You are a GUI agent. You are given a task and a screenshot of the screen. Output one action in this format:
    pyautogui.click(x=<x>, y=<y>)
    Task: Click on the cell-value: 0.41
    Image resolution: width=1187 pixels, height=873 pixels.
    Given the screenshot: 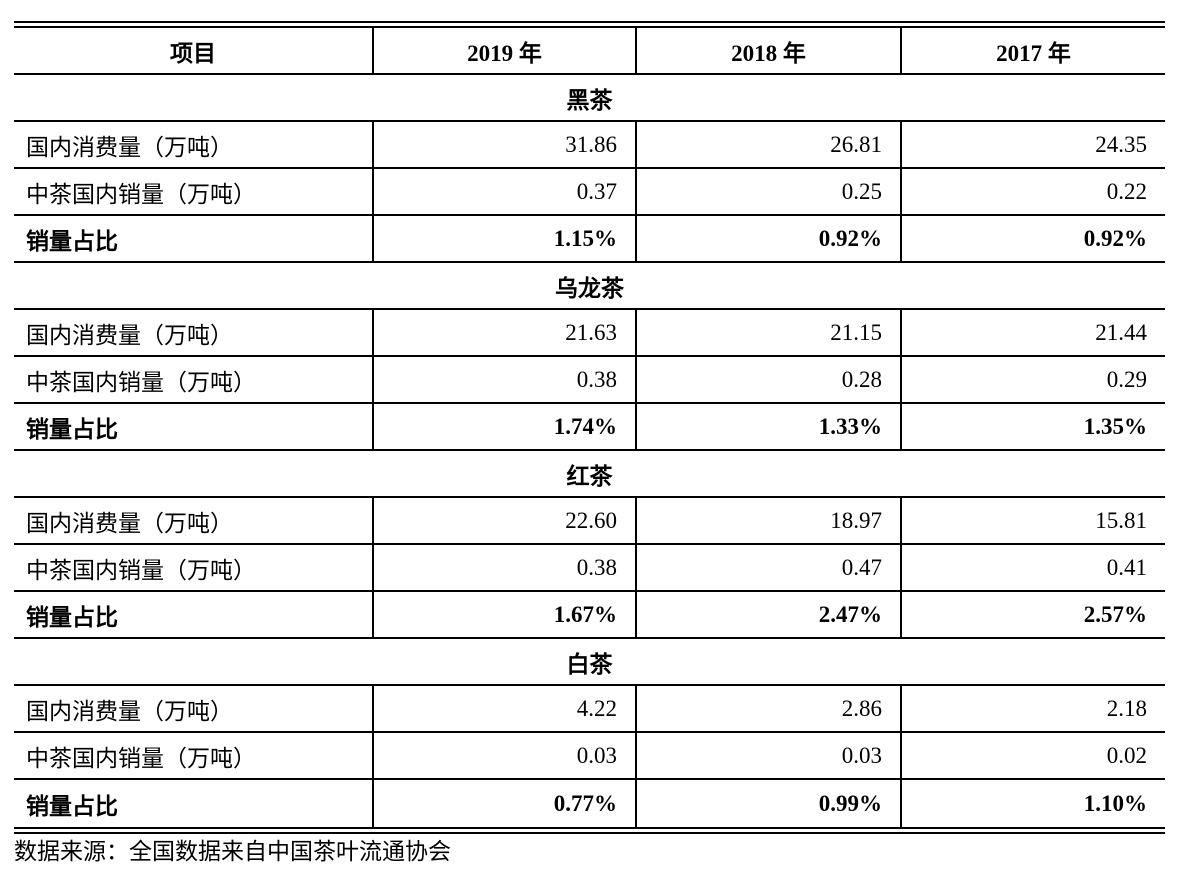 What is the action you would take?
    pyautogui.click(x=1032, y=567)
    